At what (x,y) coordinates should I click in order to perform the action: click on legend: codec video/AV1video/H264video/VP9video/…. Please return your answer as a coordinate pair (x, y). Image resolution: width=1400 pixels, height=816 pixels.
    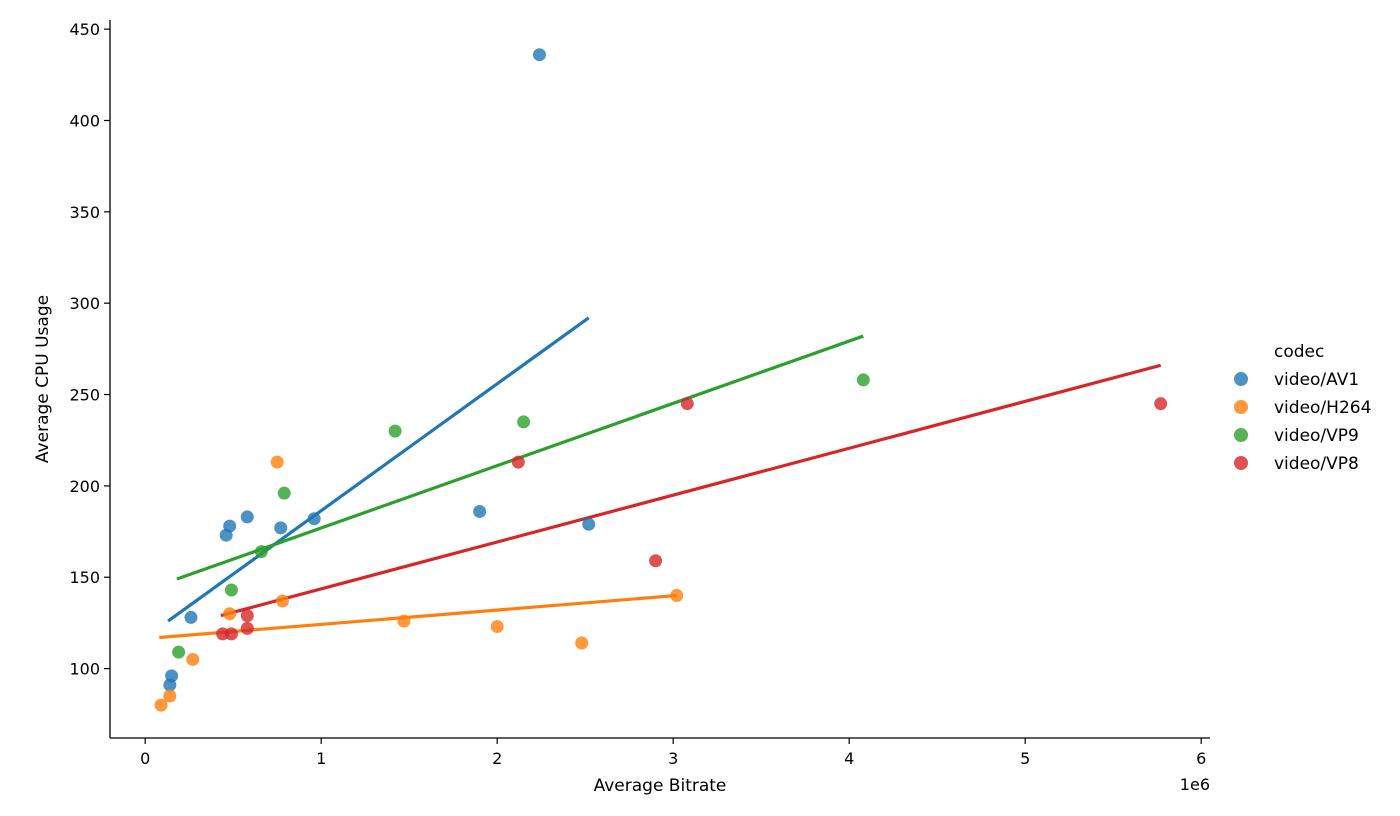
    Looking at the image, I should click on (1302, 408).